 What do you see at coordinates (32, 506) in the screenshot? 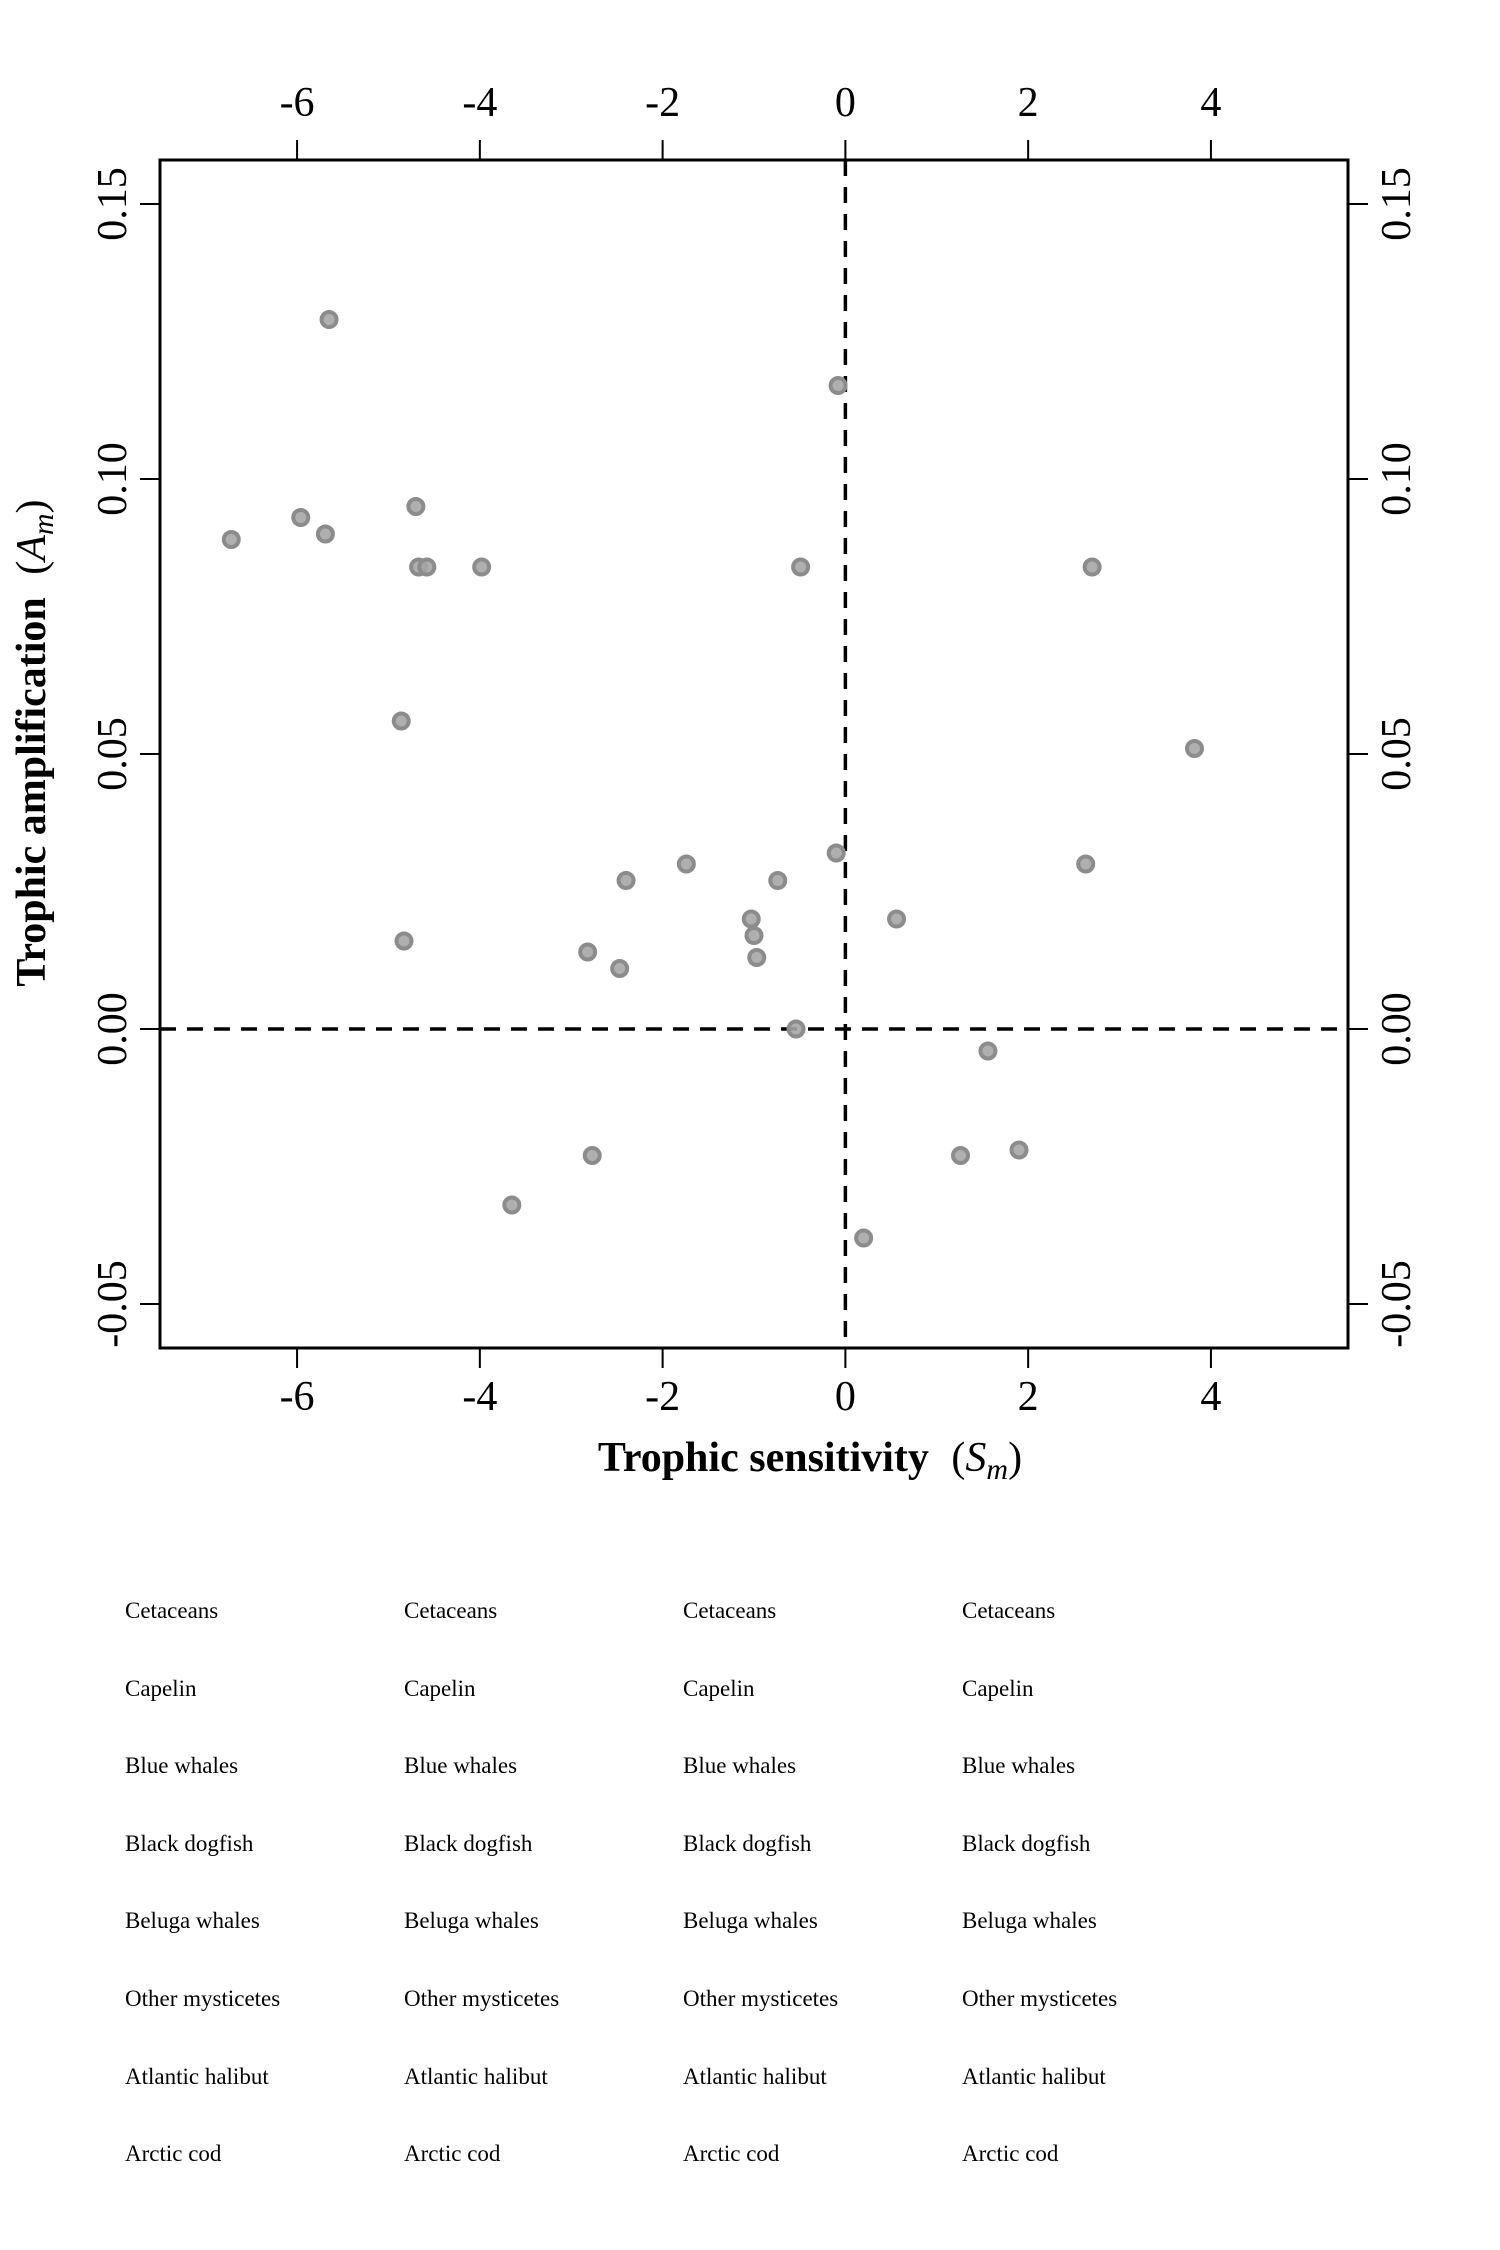
I see `y-axis-label-close: )` at bounding box center [32, 506].